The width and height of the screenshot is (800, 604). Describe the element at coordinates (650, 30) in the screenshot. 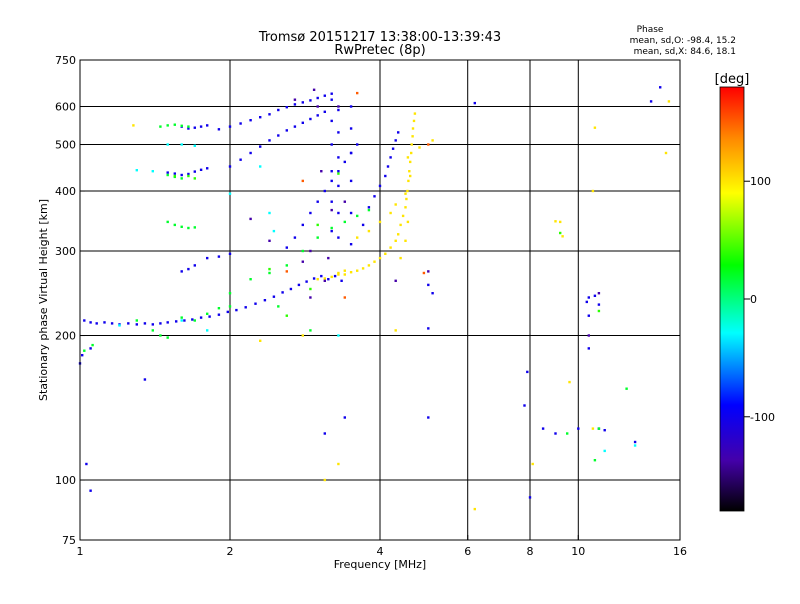

I see `stats-title: Phase` at that location.